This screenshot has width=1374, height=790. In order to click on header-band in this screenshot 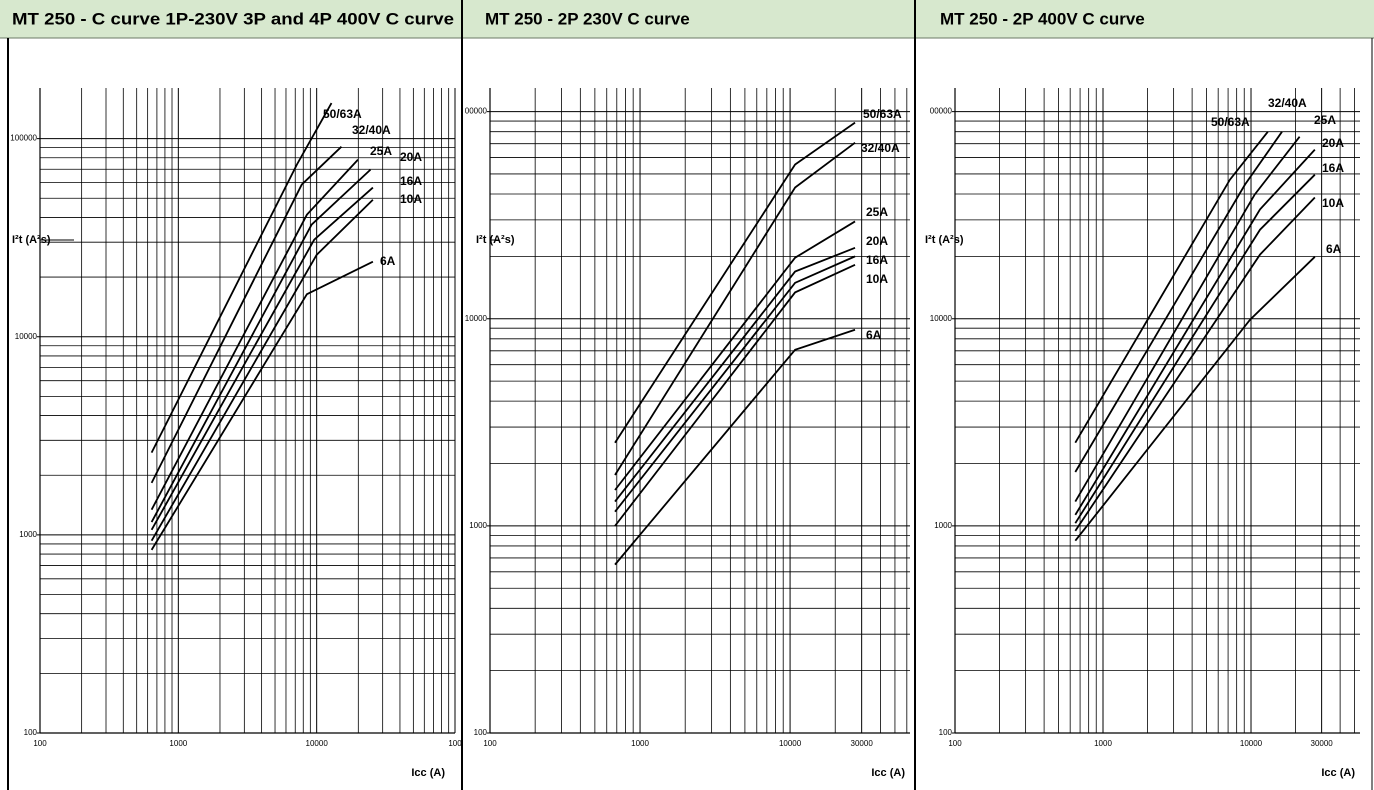, I will do `click(687, 19)`.